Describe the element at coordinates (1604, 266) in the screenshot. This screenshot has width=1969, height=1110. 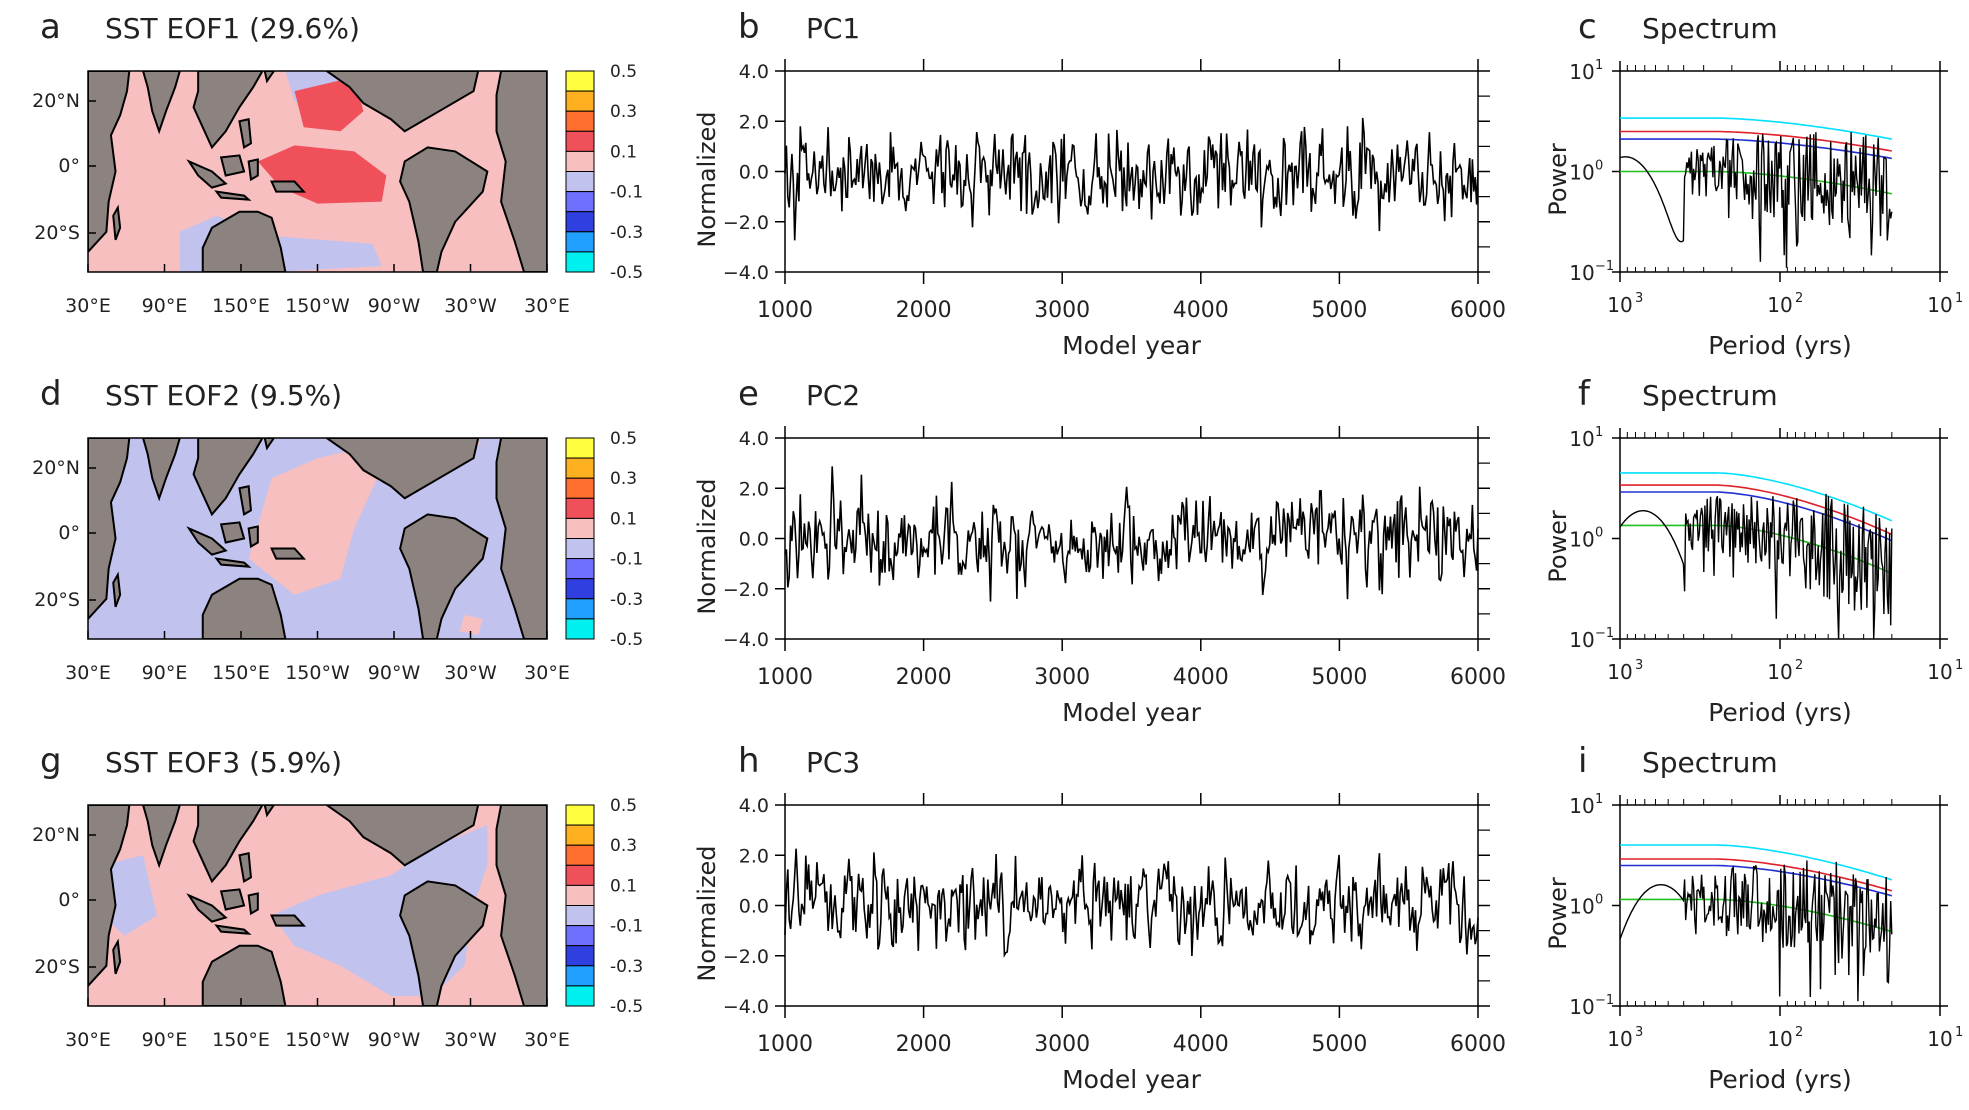
I see `y-tick-exponent: −1` at that location.